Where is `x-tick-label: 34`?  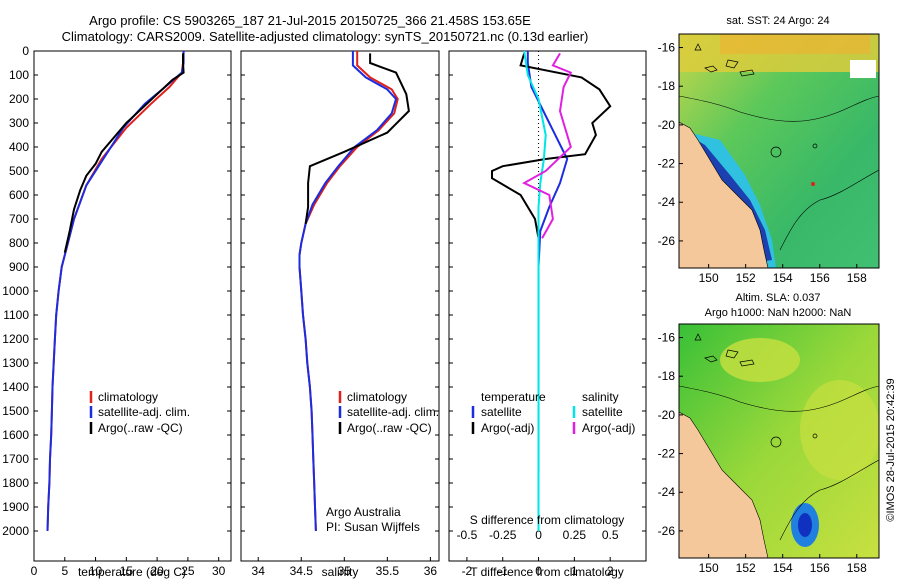 x-tick-label: 34 is located at coordinates (259, 571).